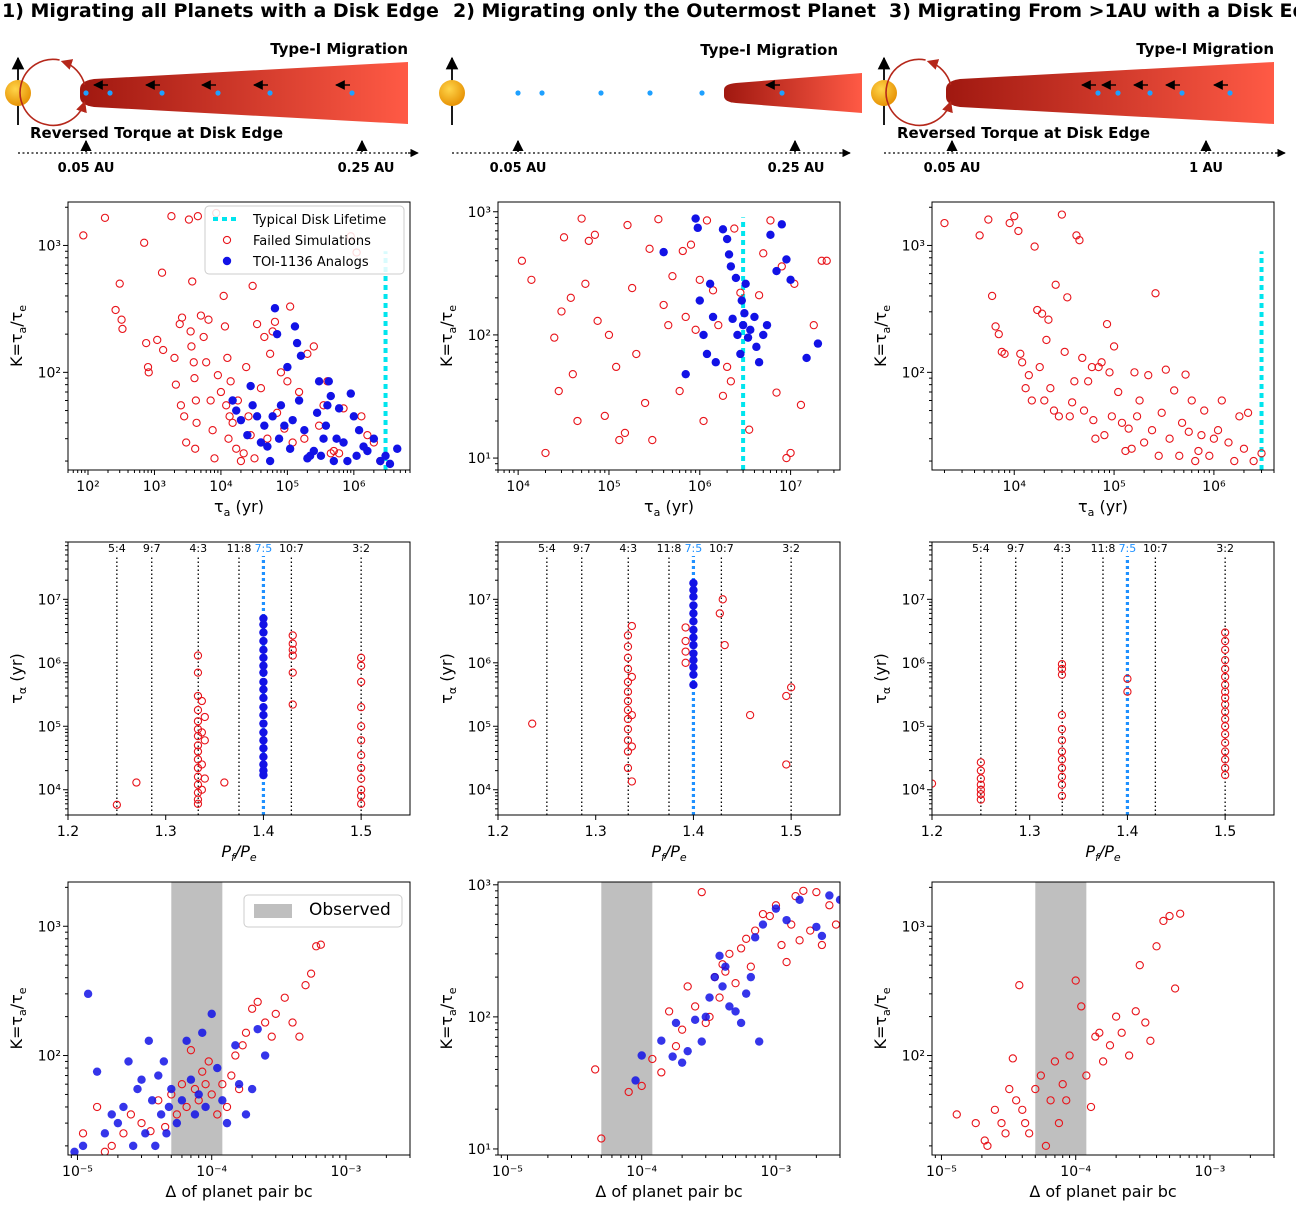 This screenshot has height=1211, width=1296. I want to click on x-tick-label: 1.3, so click(166, 832).